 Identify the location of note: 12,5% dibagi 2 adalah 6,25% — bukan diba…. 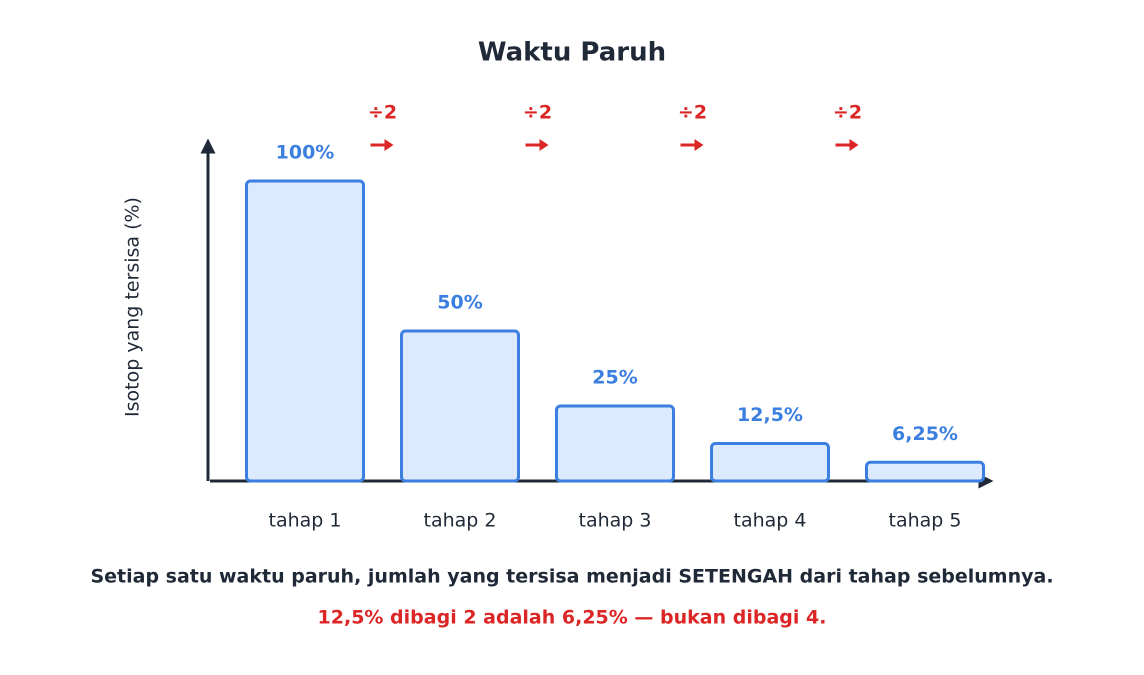
(572, 618).